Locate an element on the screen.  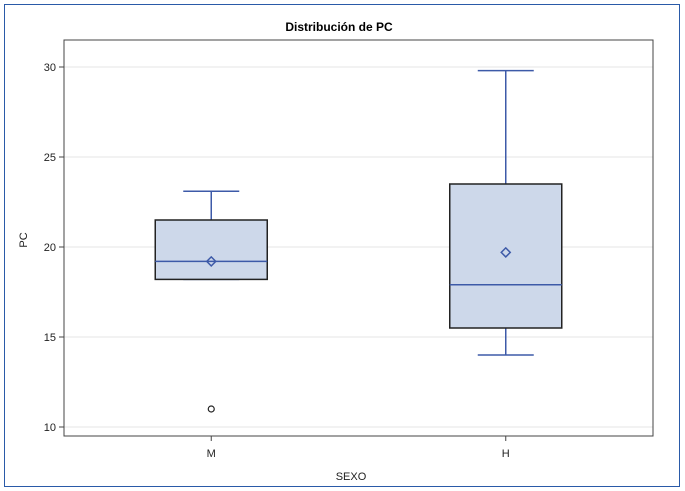
x-tick-label: H is located at coordinates (506, 454).